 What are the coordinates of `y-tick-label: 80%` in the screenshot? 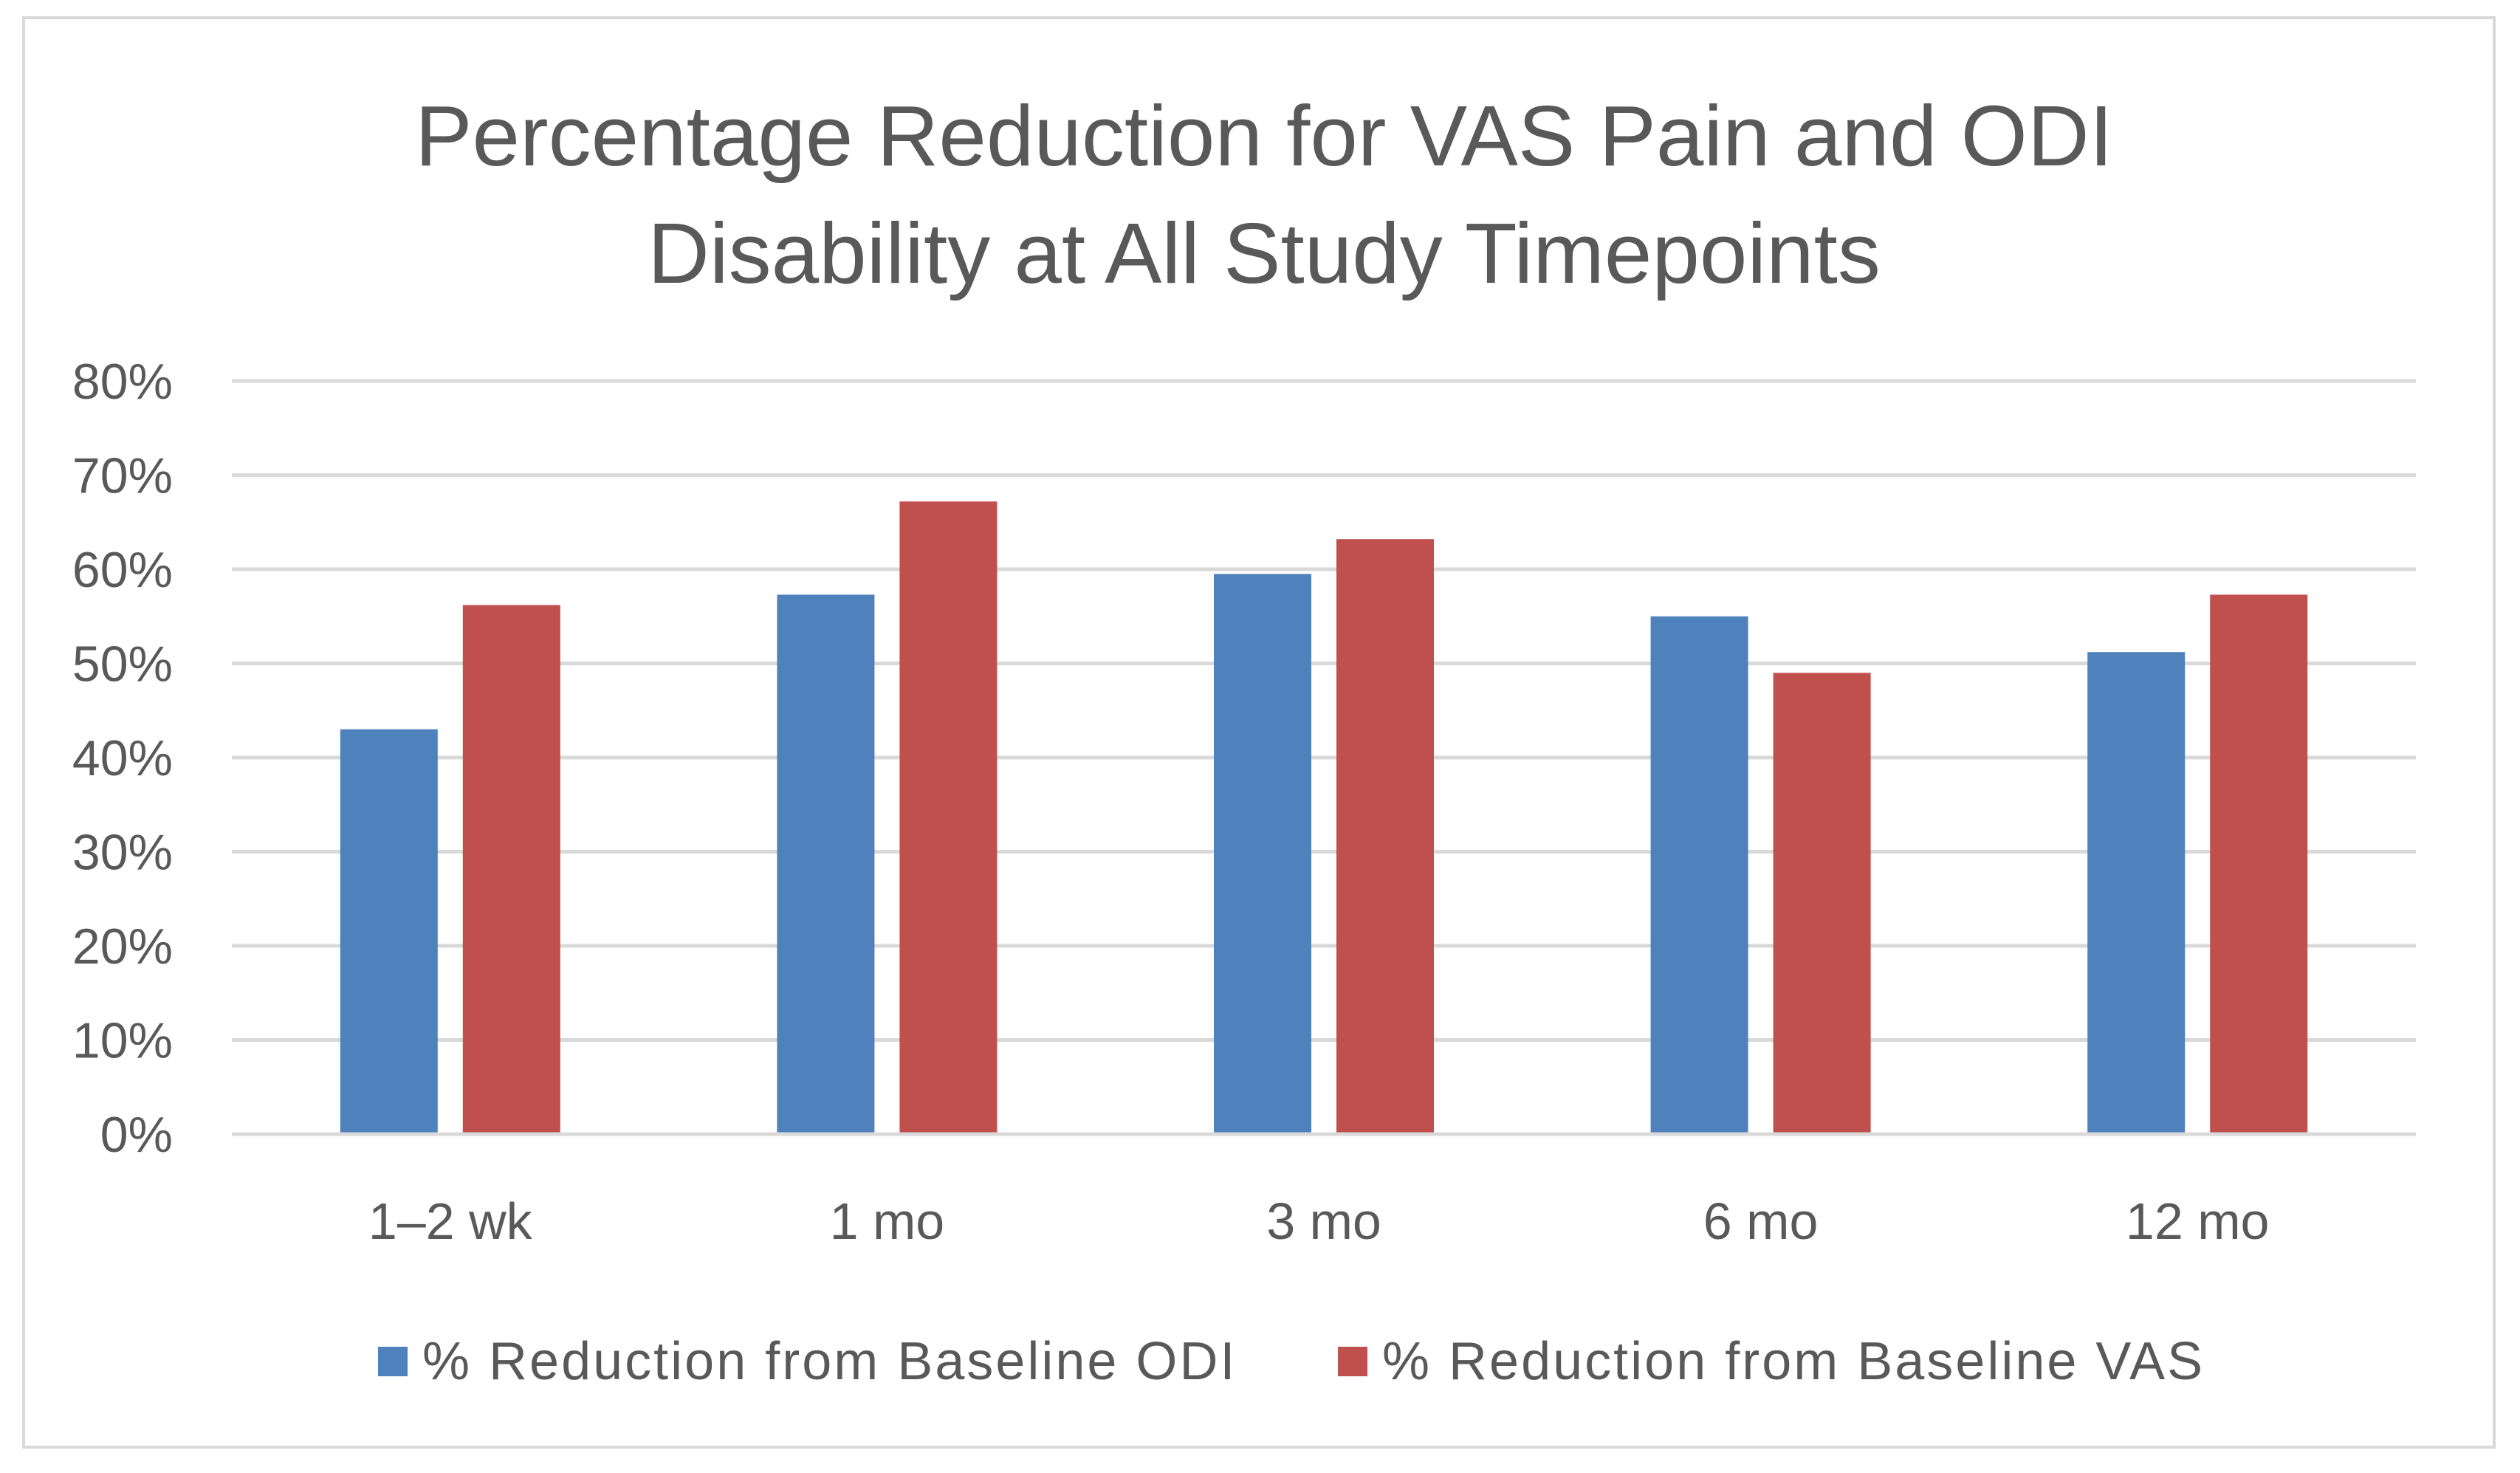 It's located at (122, 382).